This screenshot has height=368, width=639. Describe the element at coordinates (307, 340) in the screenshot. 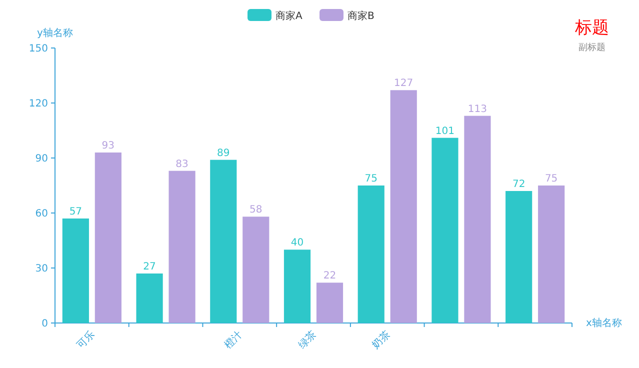

I see `x-tick-label: 绿茶` at that location.